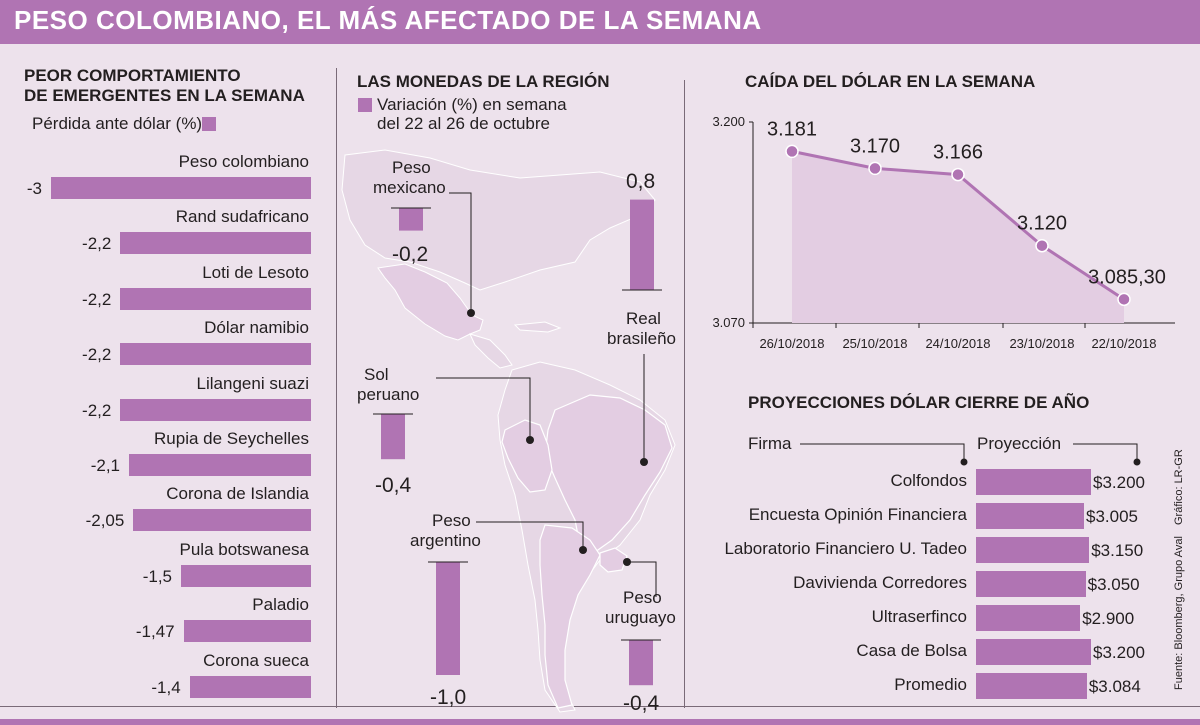  I want to click on y-tick-label: 3.200, so click(728, 121).